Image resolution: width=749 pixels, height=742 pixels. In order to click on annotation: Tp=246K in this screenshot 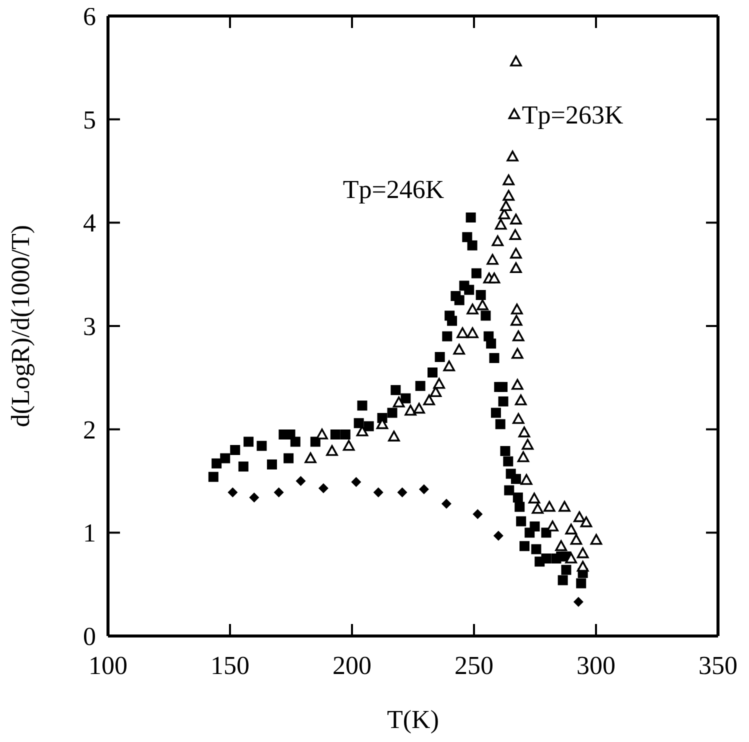, I will do `click(393, 189)`.